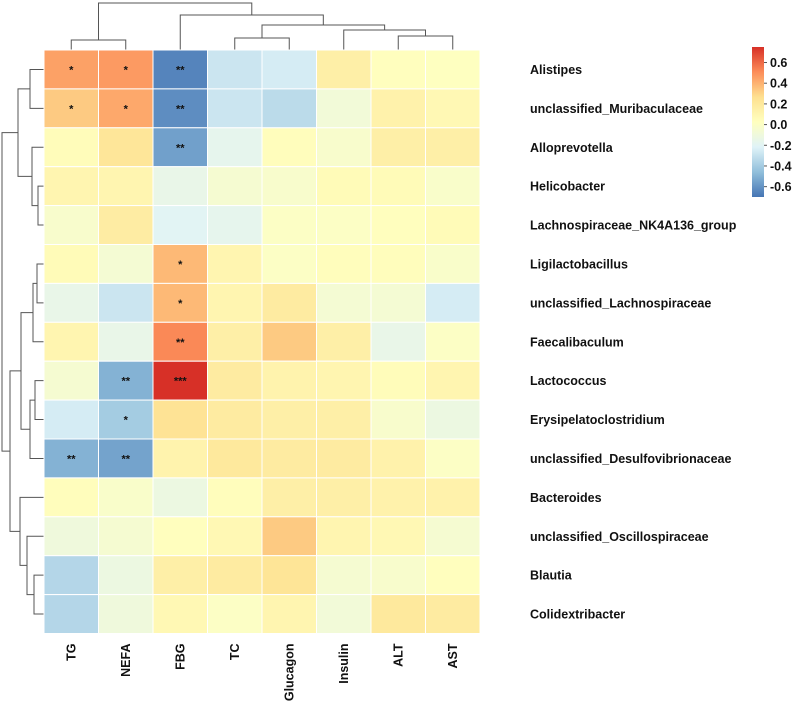  I want to click on row-dendrogram, so click(22, 341).